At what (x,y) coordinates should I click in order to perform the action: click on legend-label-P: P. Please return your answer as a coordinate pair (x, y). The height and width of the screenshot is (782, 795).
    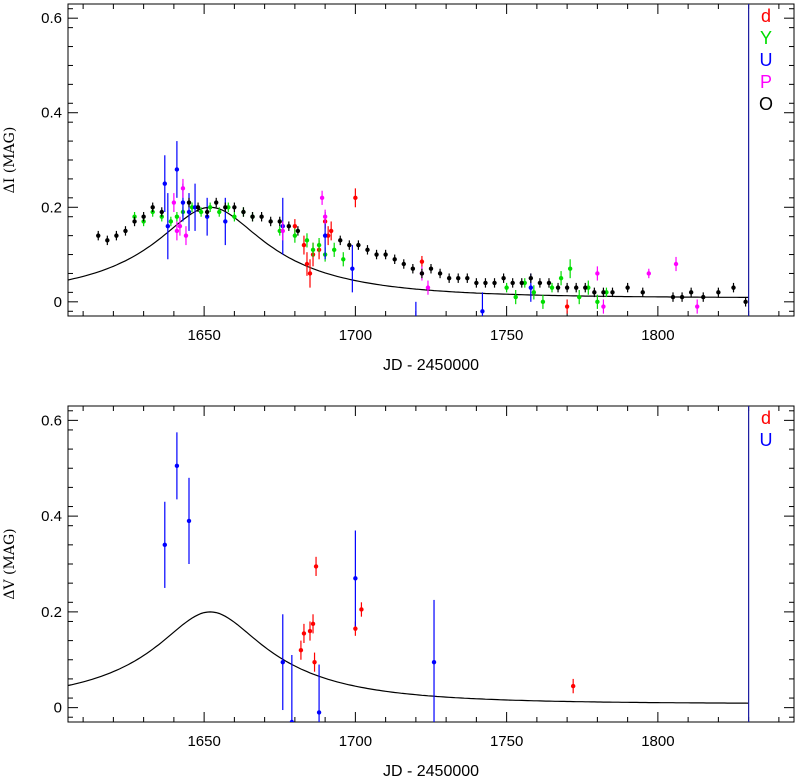
    Looking at the image, I should click on (766, 82).